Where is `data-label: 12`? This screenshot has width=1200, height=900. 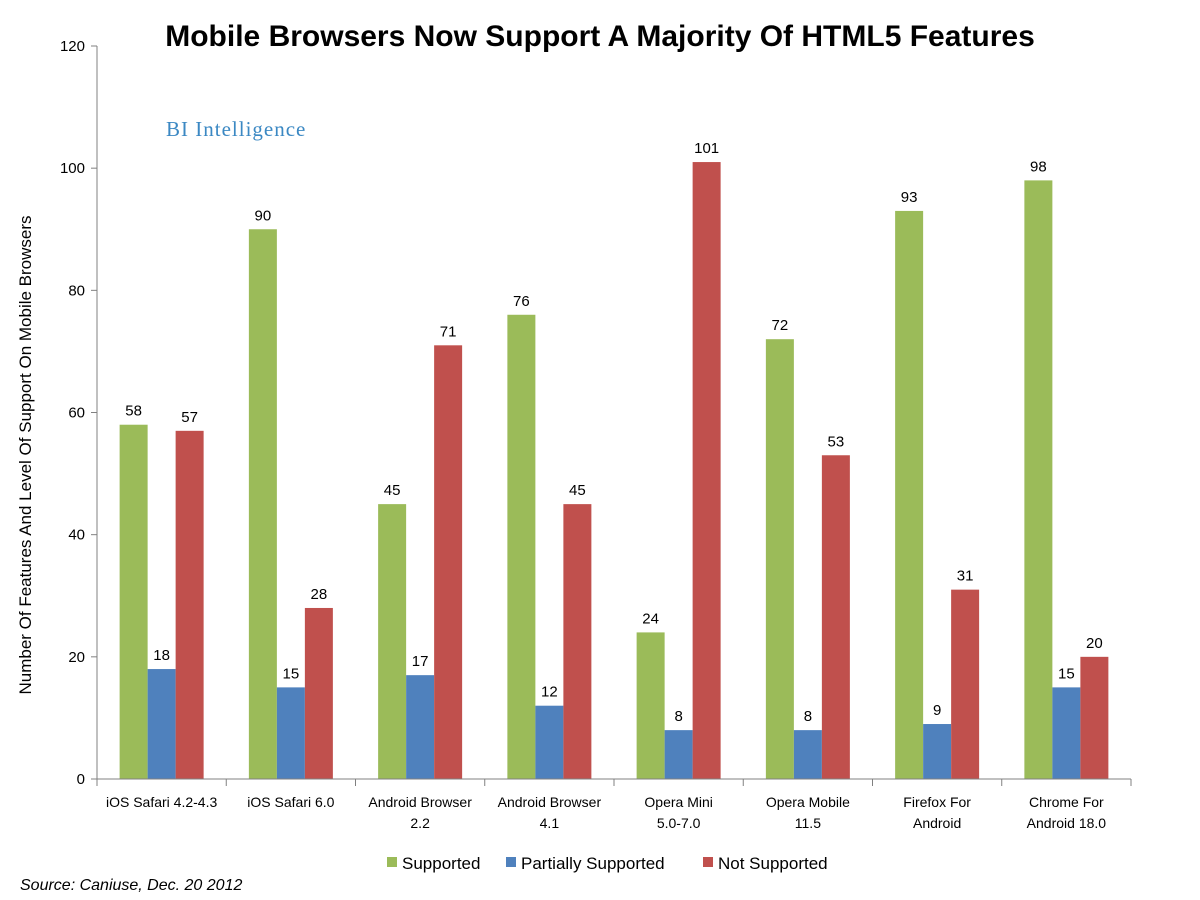 data-label: 12 is located at coordinates (549, 692).